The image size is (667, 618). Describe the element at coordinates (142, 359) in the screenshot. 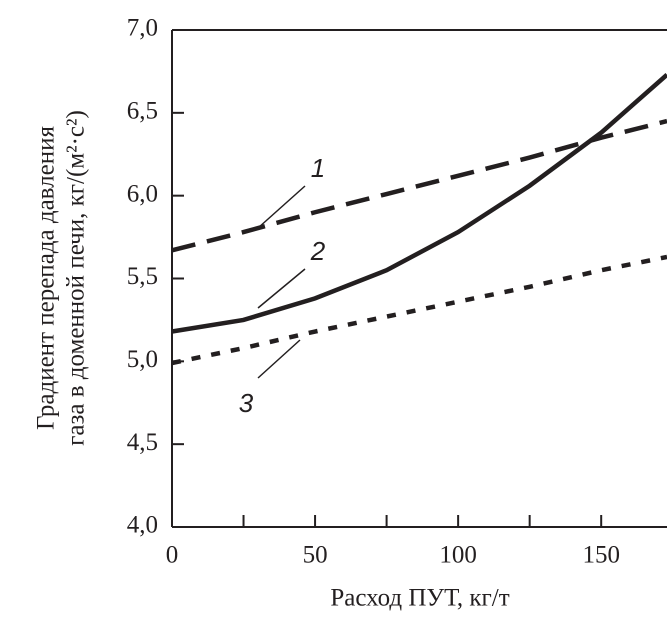

I see `y-tick-label: 5,0` at that location.